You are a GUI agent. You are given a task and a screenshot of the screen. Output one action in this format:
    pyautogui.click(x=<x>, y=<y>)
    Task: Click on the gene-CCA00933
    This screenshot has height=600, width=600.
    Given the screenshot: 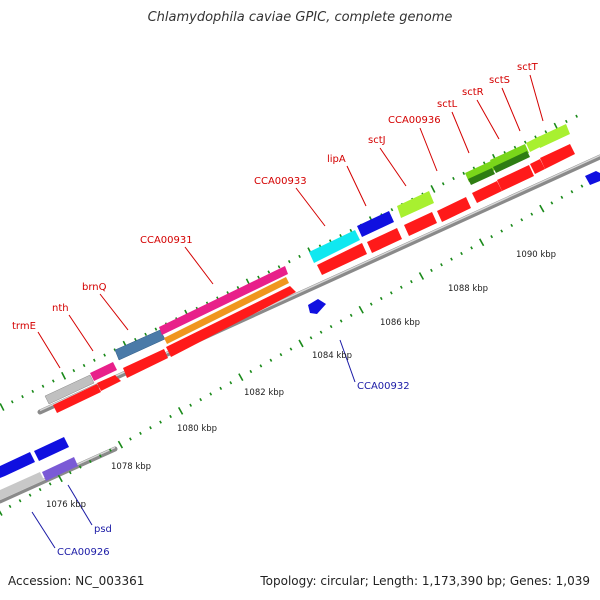 What is the action you would take?
    pyautogui.click(x=334, y=246)
    